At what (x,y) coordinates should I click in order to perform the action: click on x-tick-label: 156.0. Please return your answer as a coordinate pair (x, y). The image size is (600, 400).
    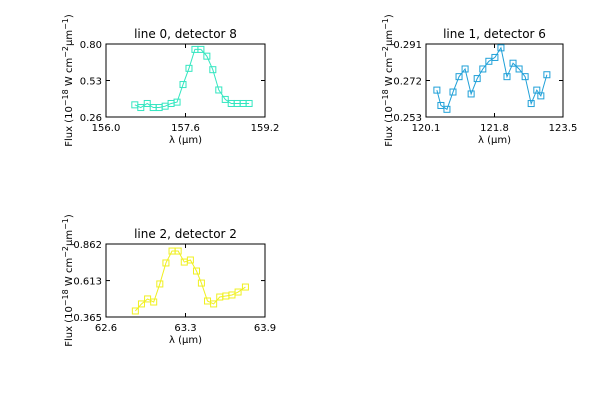
    Looking at the image, I should click on (106, 128).